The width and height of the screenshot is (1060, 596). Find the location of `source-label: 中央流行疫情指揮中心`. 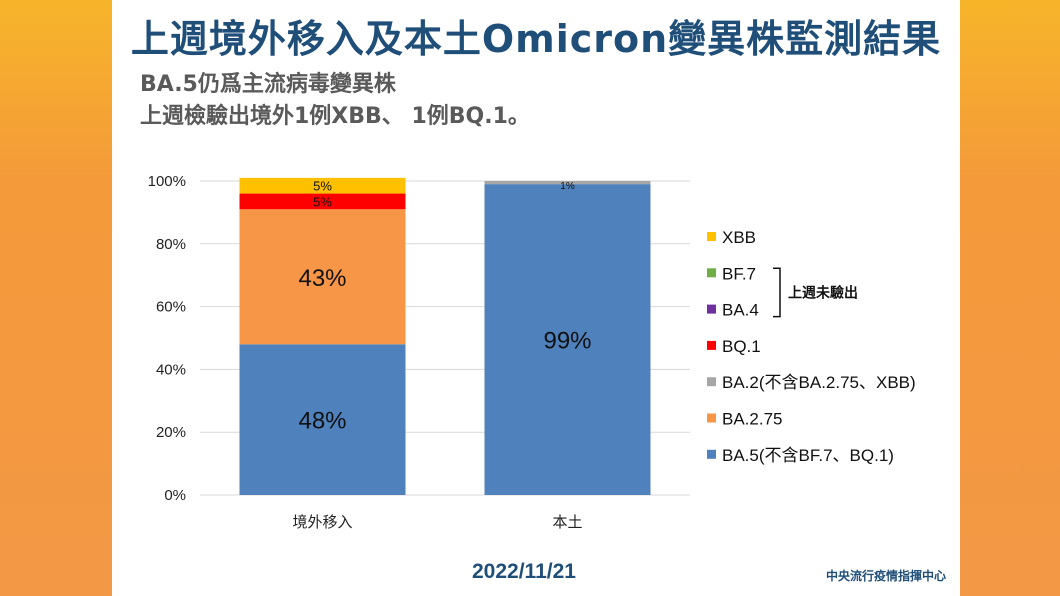

source-label: 中央流行疫情指揮中心 is located at coordinates (885, 576).